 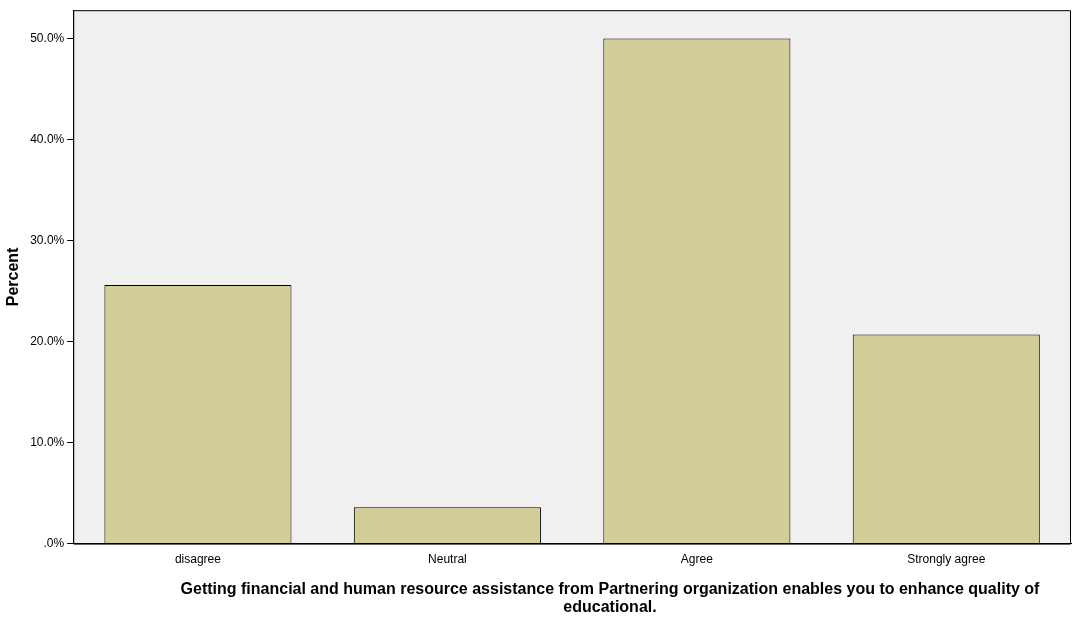 What do you see at coordinates (47, 239) in the screenshot?
I see `y-tick-label: 30.0%` at bounding box center [47, 239].